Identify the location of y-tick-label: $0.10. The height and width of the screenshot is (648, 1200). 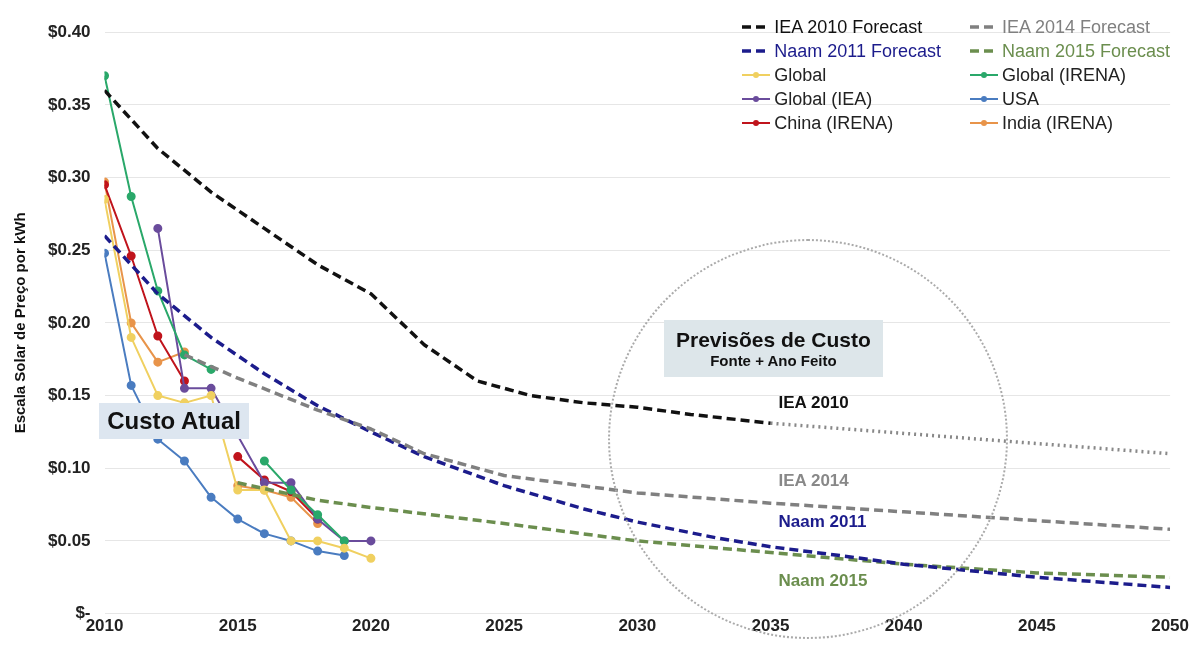
(69, 467).